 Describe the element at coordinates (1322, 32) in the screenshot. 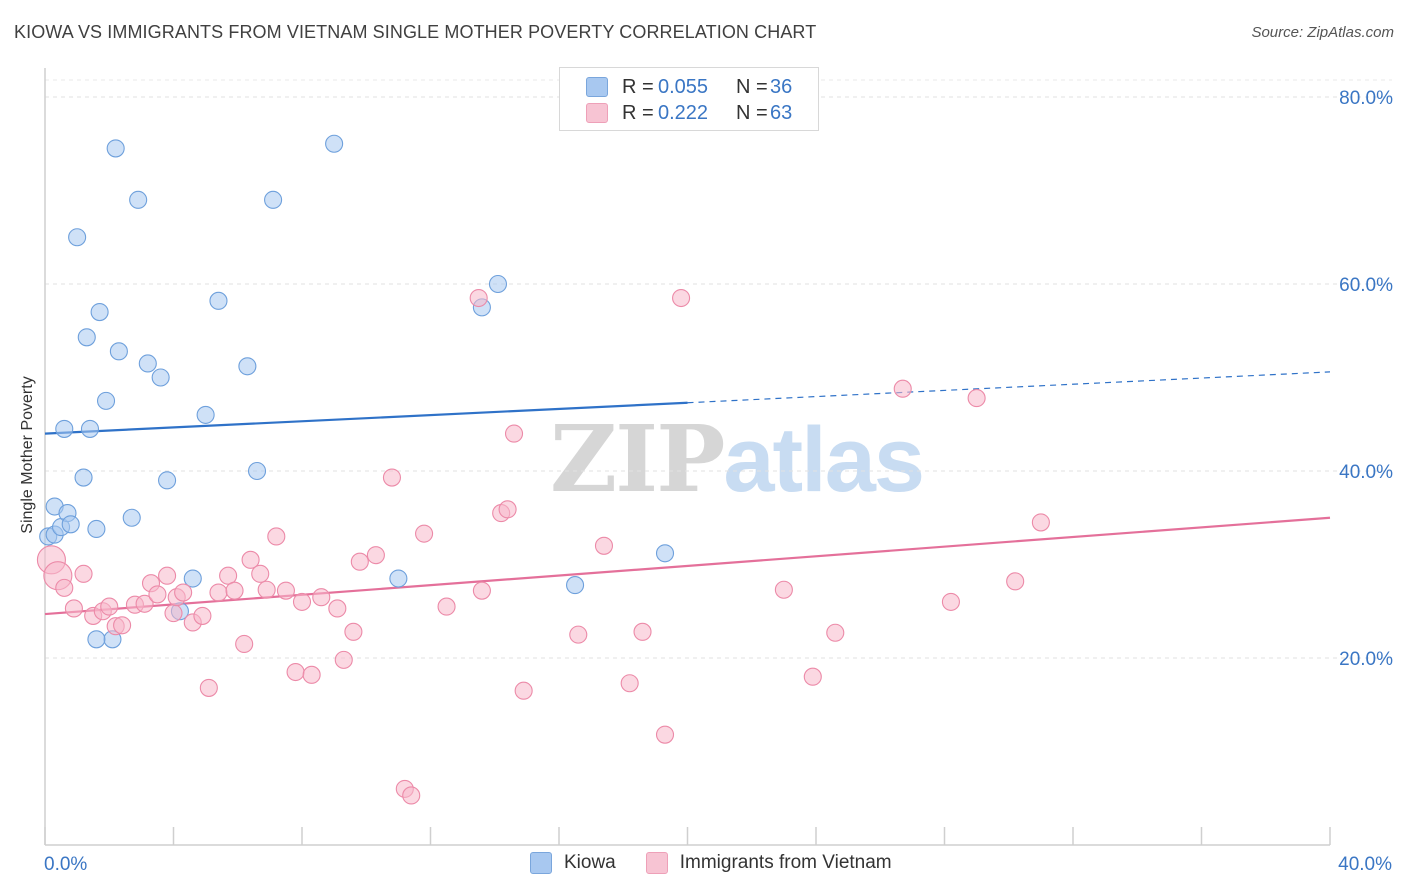

I see `source-label: Source: ZipAtlas.com` at that location.